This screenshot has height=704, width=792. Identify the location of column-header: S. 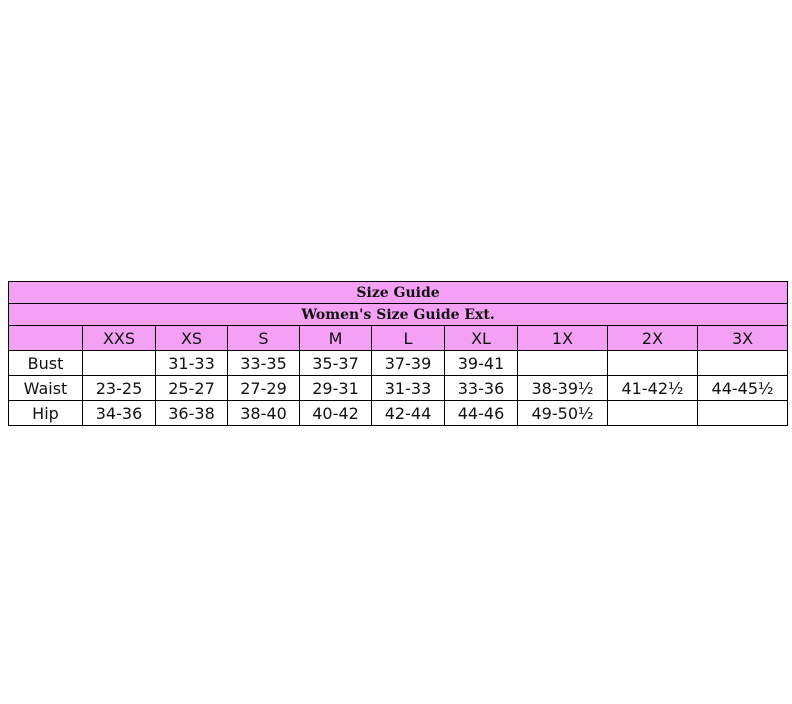
(263, 338).